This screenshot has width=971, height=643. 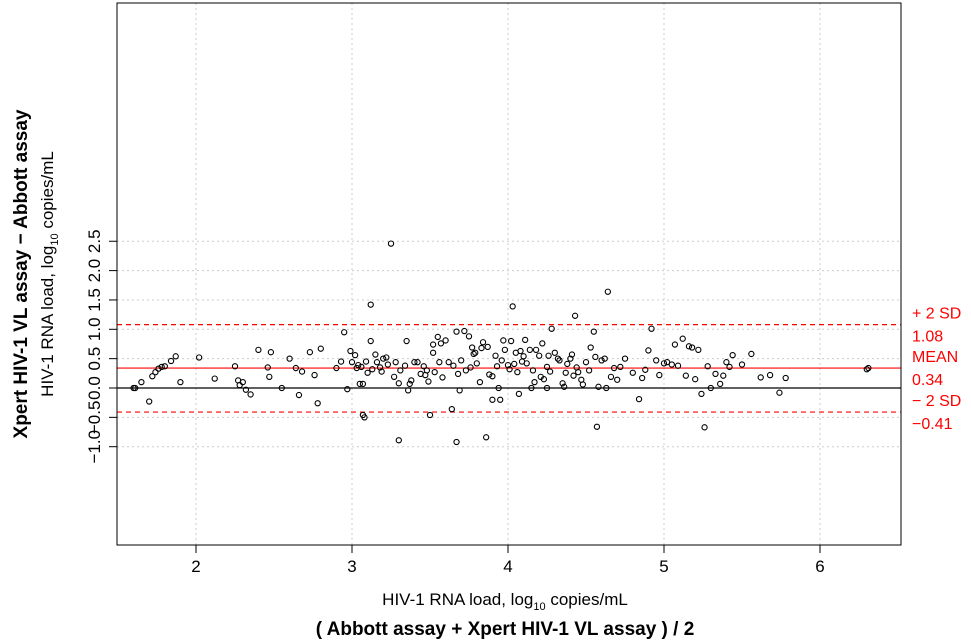 What do you see at coordinates (195, 566) in the screenshot?
I see `x-tick-label: 2` at bounding box center [195, 566].